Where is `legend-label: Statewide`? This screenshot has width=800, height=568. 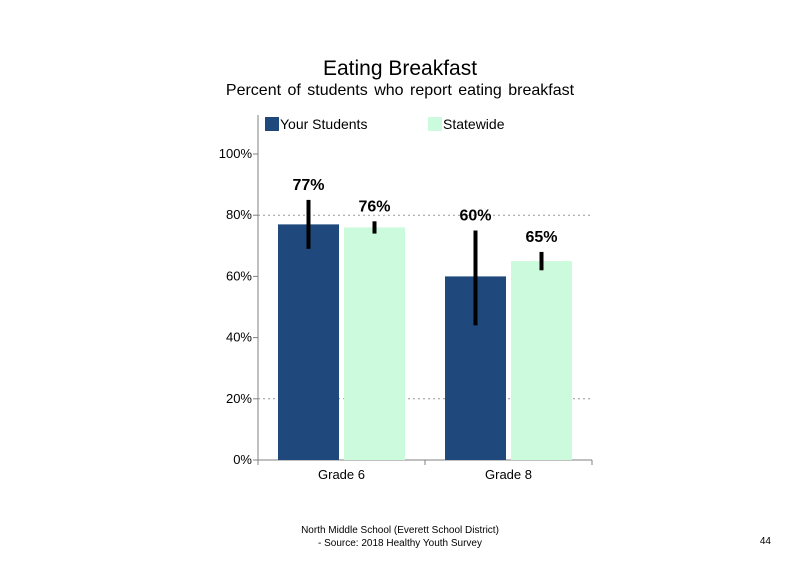
legend-label: Statewide is located at coordinates (474, 124).